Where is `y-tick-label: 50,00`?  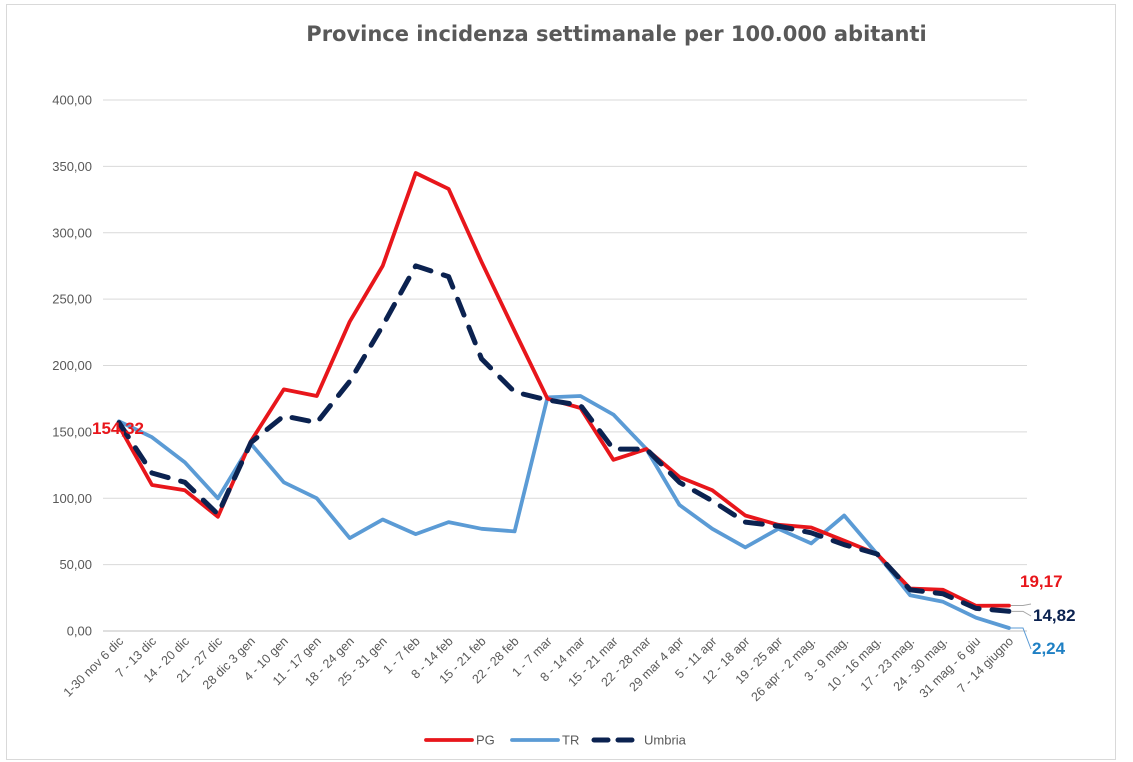
y-tick-label: 50,00 is located at coordinates (75, 564).